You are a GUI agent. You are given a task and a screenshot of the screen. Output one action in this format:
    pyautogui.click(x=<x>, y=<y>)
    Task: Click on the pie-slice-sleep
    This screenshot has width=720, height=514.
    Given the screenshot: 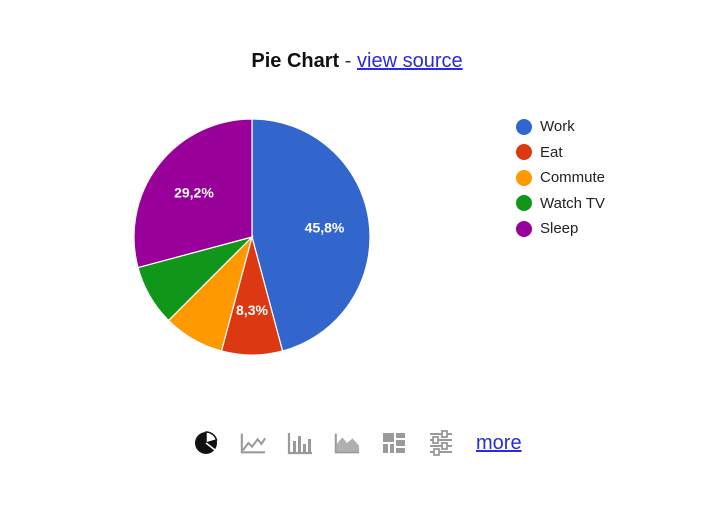 What is the action you would take?
    pyautogui.click(x=193, y=193)
    